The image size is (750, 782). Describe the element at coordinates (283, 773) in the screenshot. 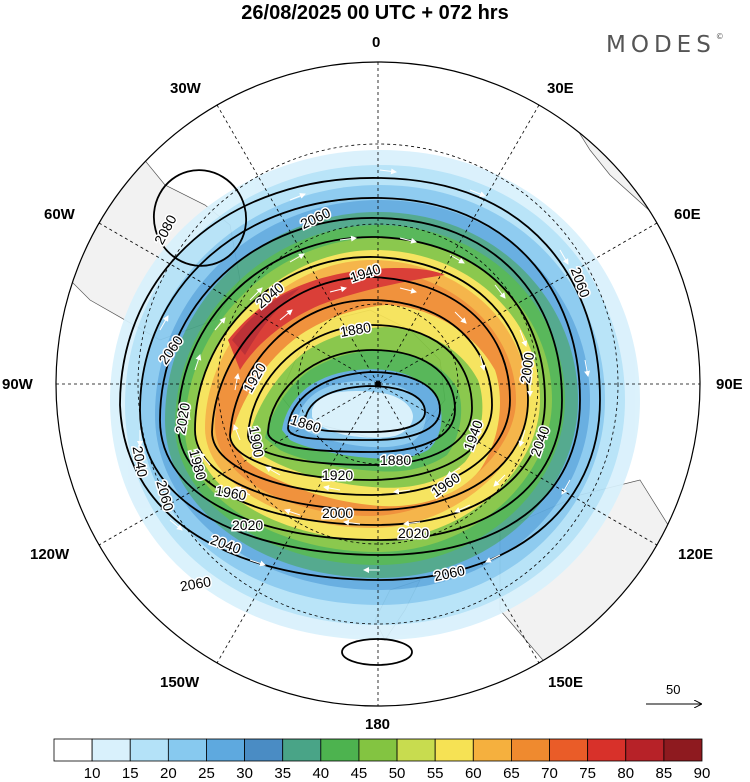

I see `colorbar-tick-label: 35` at that location.